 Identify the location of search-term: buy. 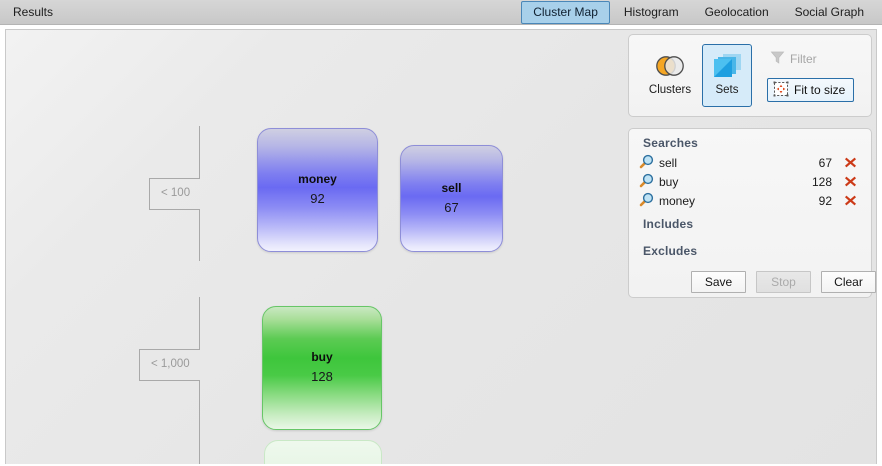
(669, 181).